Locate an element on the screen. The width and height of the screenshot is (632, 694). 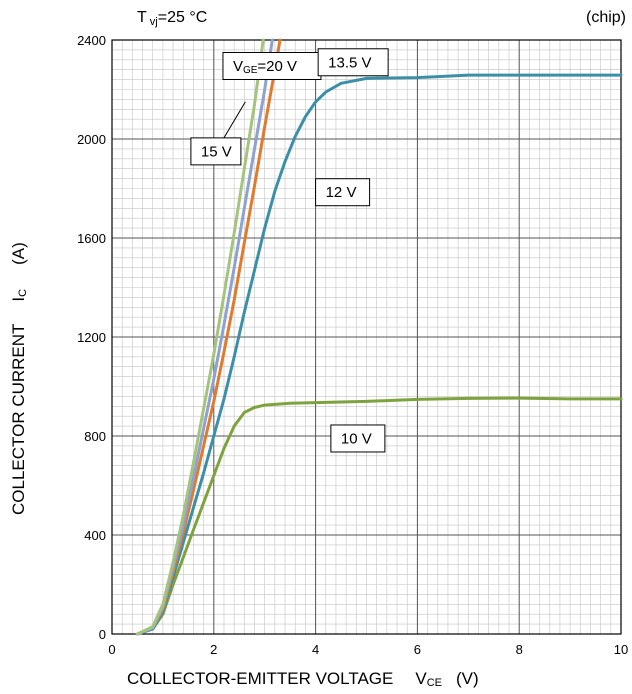
annotation-label: 10 V is located at coordinates (356, 438).